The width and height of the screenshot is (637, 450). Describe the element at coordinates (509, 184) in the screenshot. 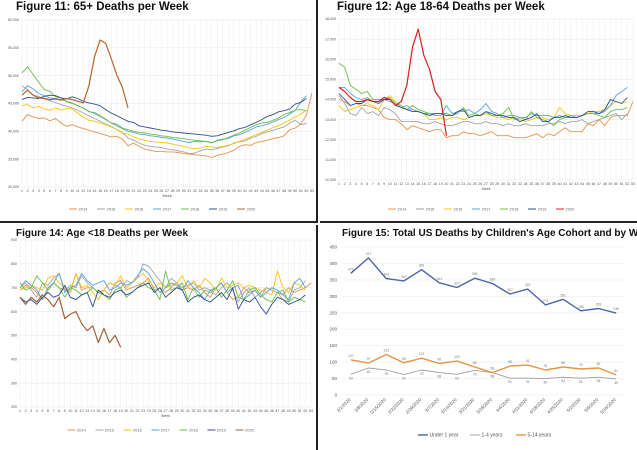

I see `x-tick-label: 31` at that location.